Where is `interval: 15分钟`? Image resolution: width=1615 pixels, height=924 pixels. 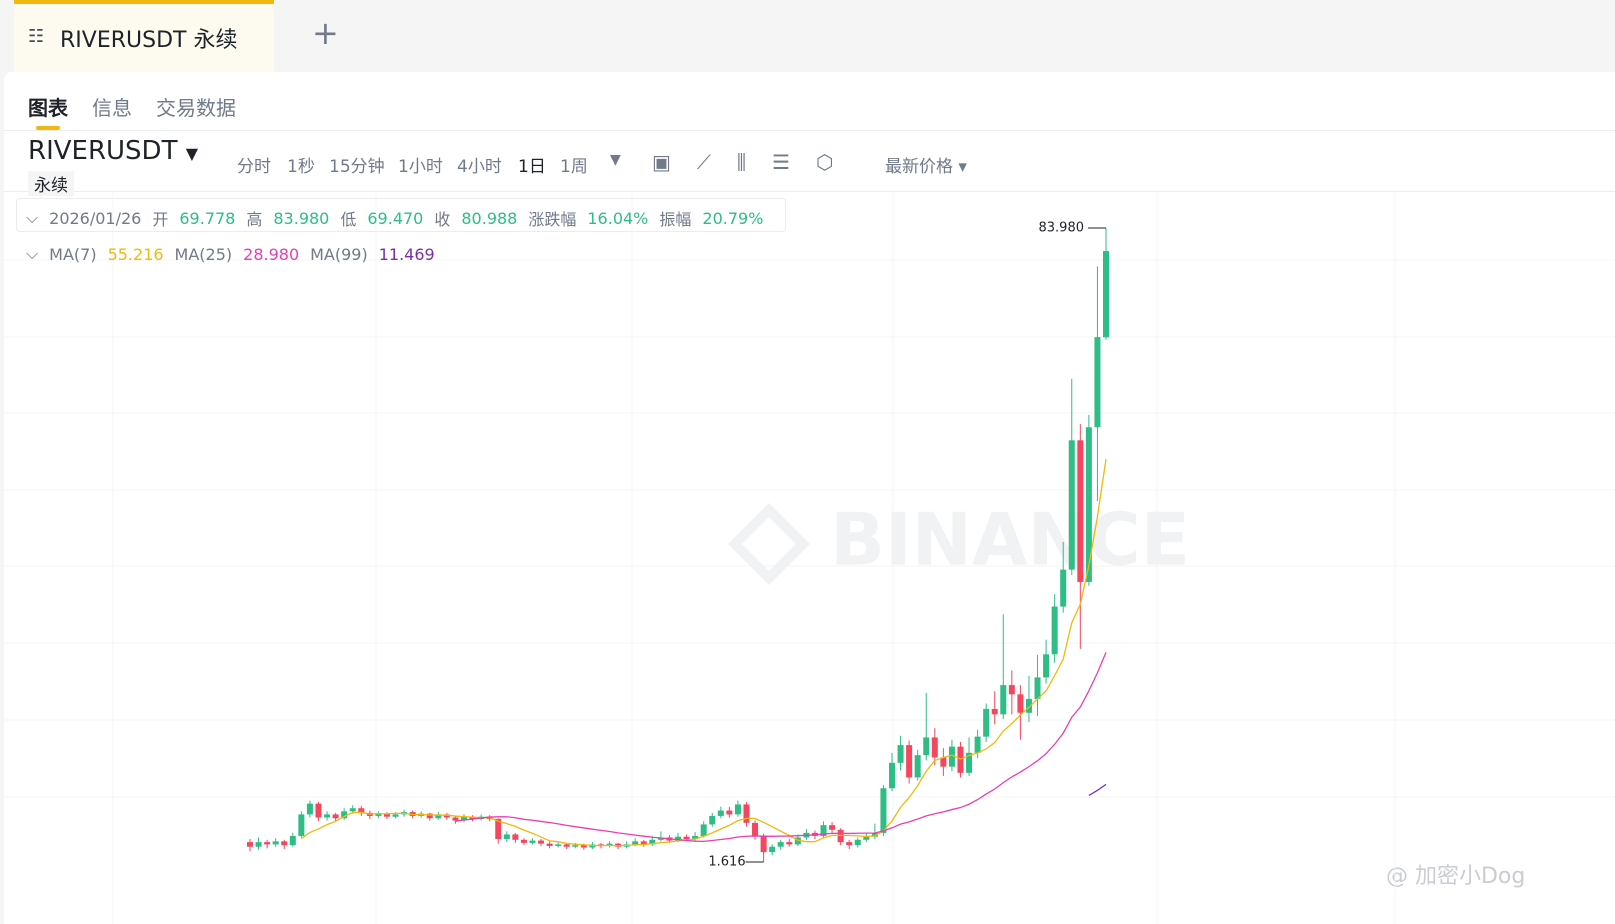 interval: 15分钟 is located at coordinates (357, 167).